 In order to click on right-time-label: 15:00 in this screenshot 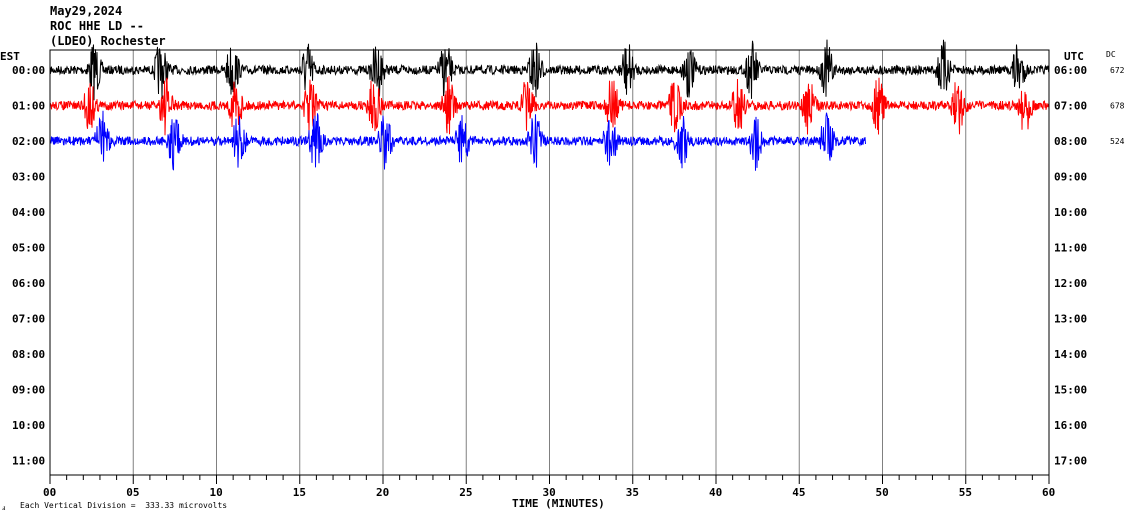, I will do `click(1070, 390)`.